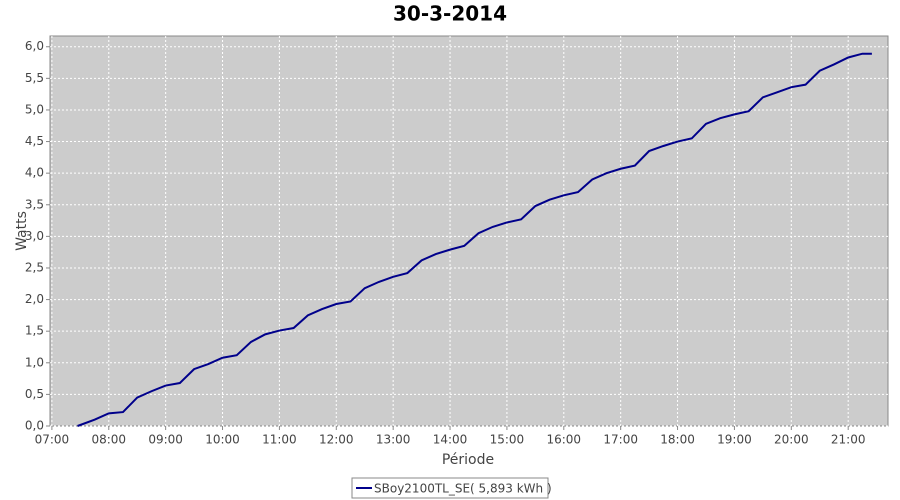  Describe the element at coordinates (34, 331) in the screenshot. I see `y-tick-label: 1,5` at that location.